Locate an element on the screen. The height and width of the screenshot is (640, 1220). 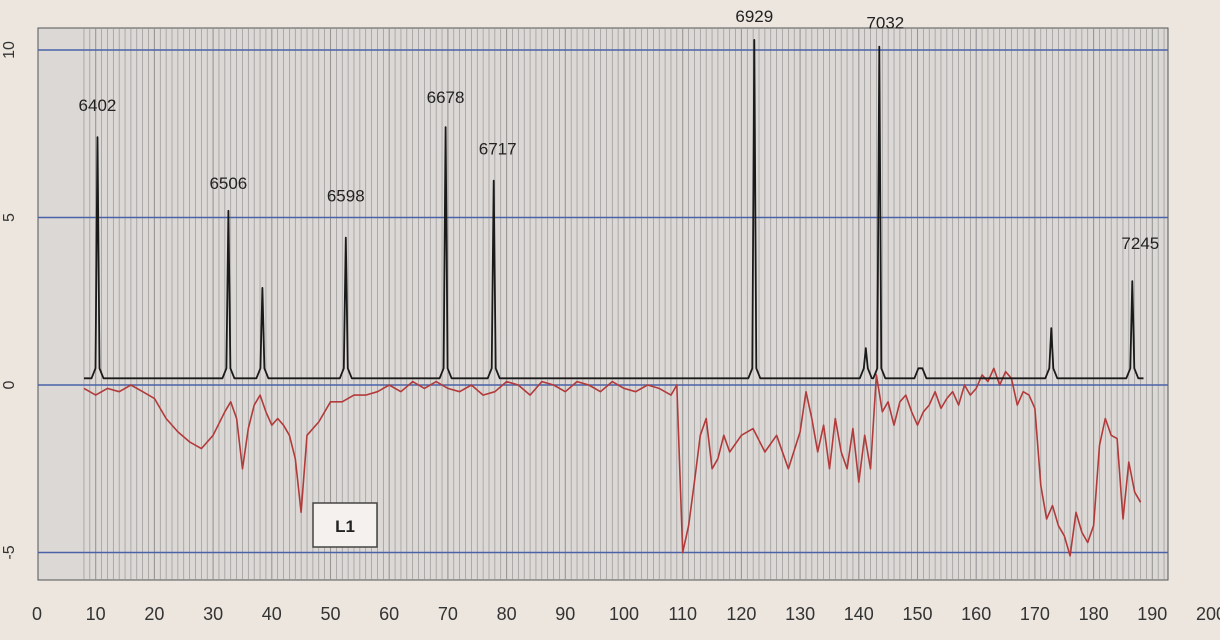
y-tick-labels: 10 5 0 -5 is located at coordinates (9, 300).